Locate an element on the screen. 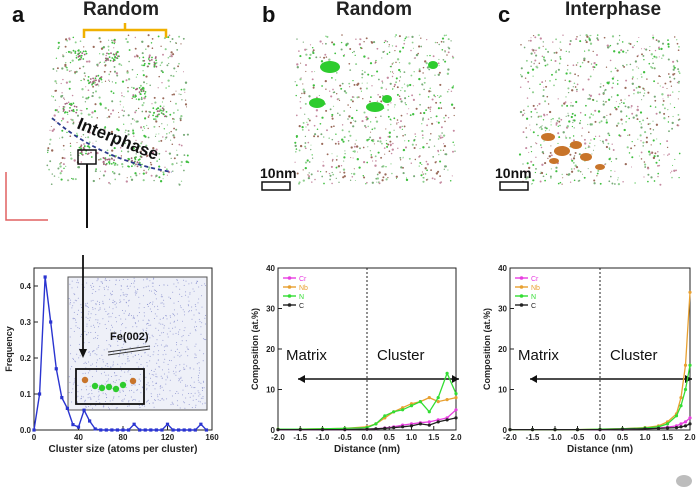 The height and width of the screenshot is (493, 700). x-axis-label: Cluster size (atoms per cluster) is located at coordinates (123, 449).